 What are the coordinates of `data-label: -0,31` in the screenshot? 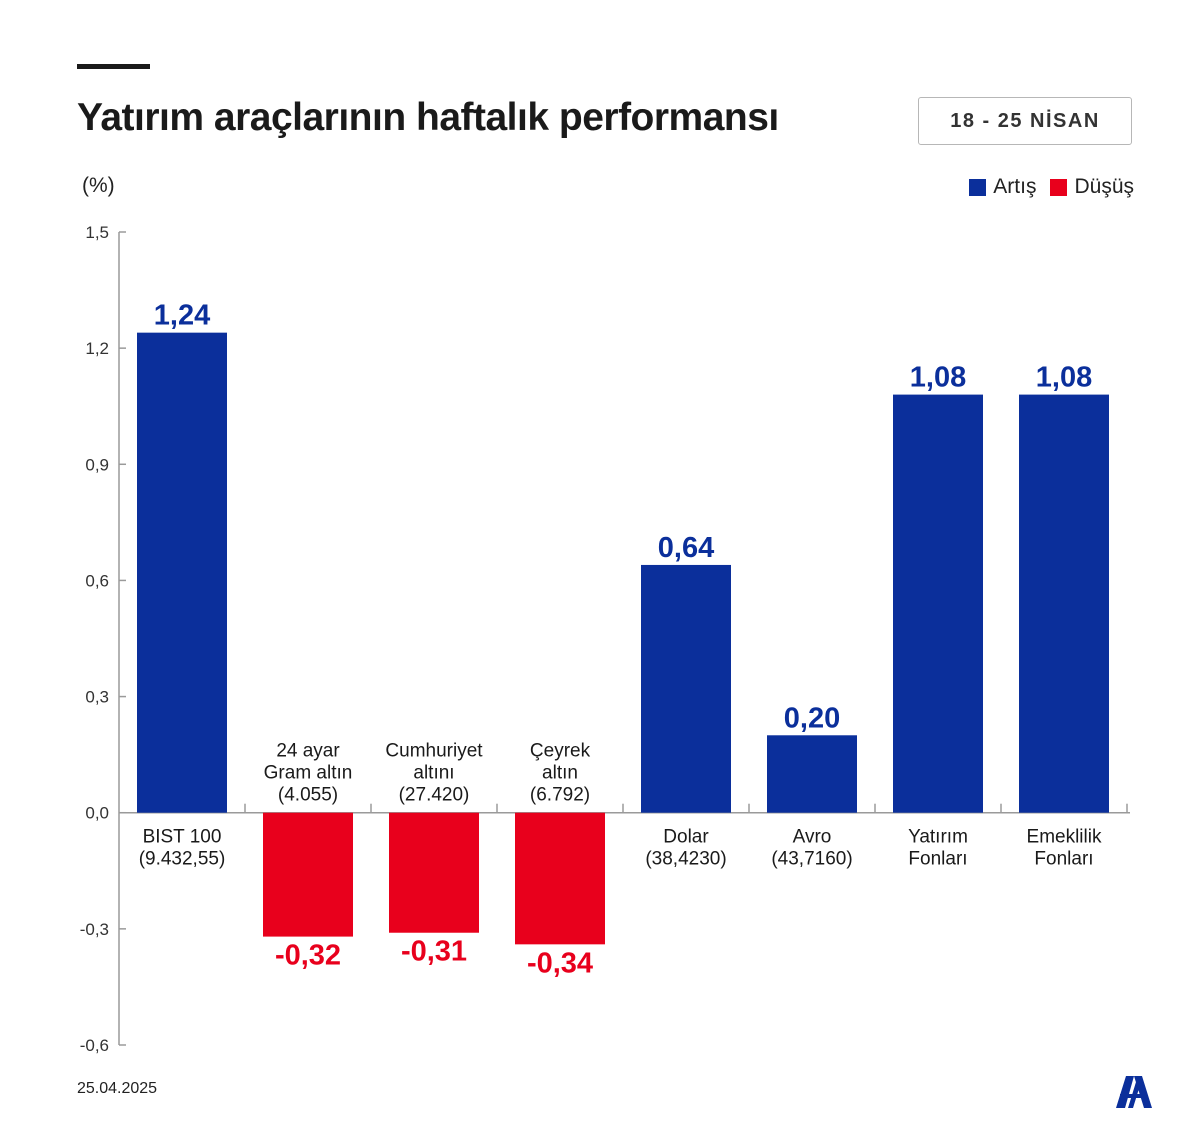 It's located at (434, 952).